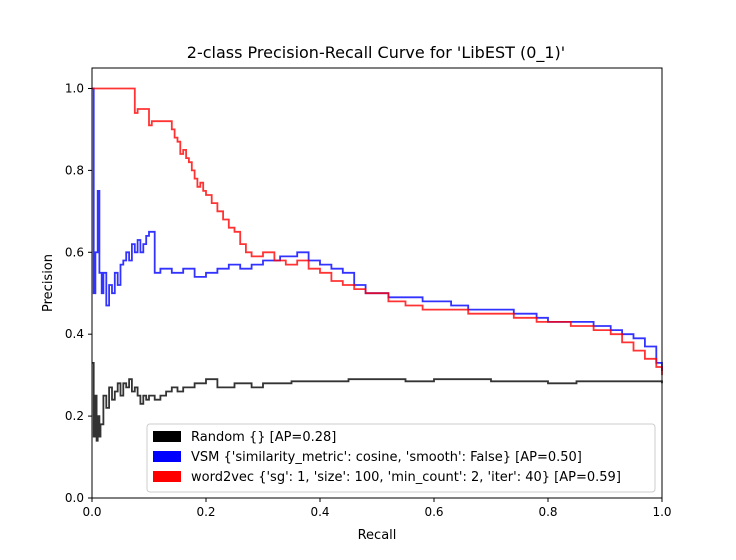  What do you see at coordinates (263, 437) in the screenshot?
I see `legend-label: Random {} [AP=0.28]` at bounding box center [263, 437].